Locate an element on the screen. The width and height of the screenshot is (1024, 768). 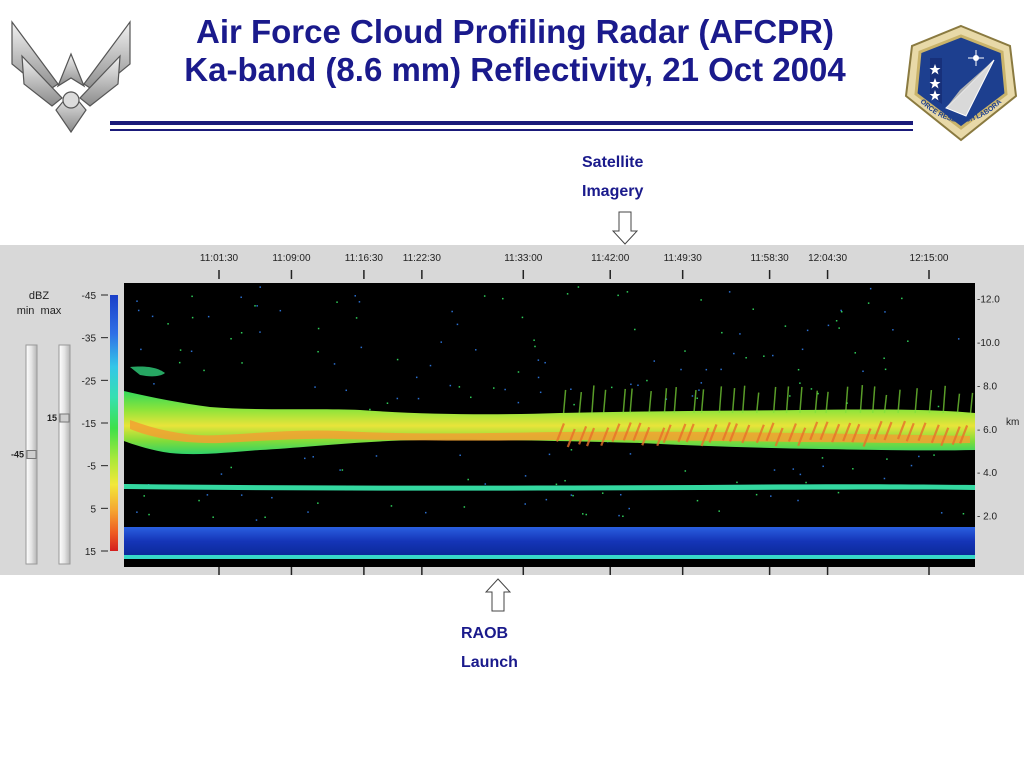
max-slider-track is located at coordinates (64, 454).